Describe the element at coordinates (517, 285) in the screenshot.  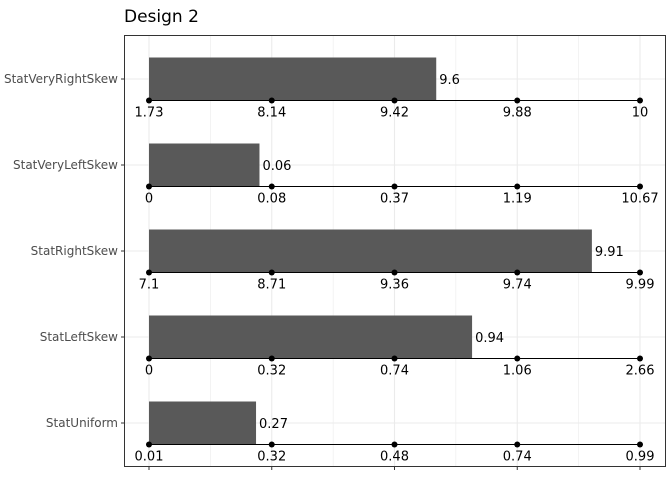
I see `quantile-label: 9.74` at that location.